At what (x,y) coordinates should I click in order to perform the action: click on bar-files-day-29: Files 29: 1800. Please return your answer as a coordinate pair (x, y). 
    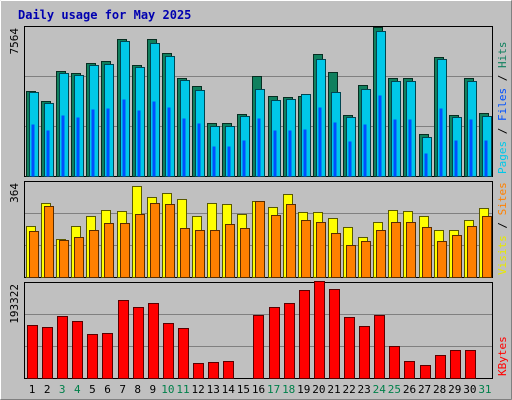
    Looking at the image, I should click on (456, 158).